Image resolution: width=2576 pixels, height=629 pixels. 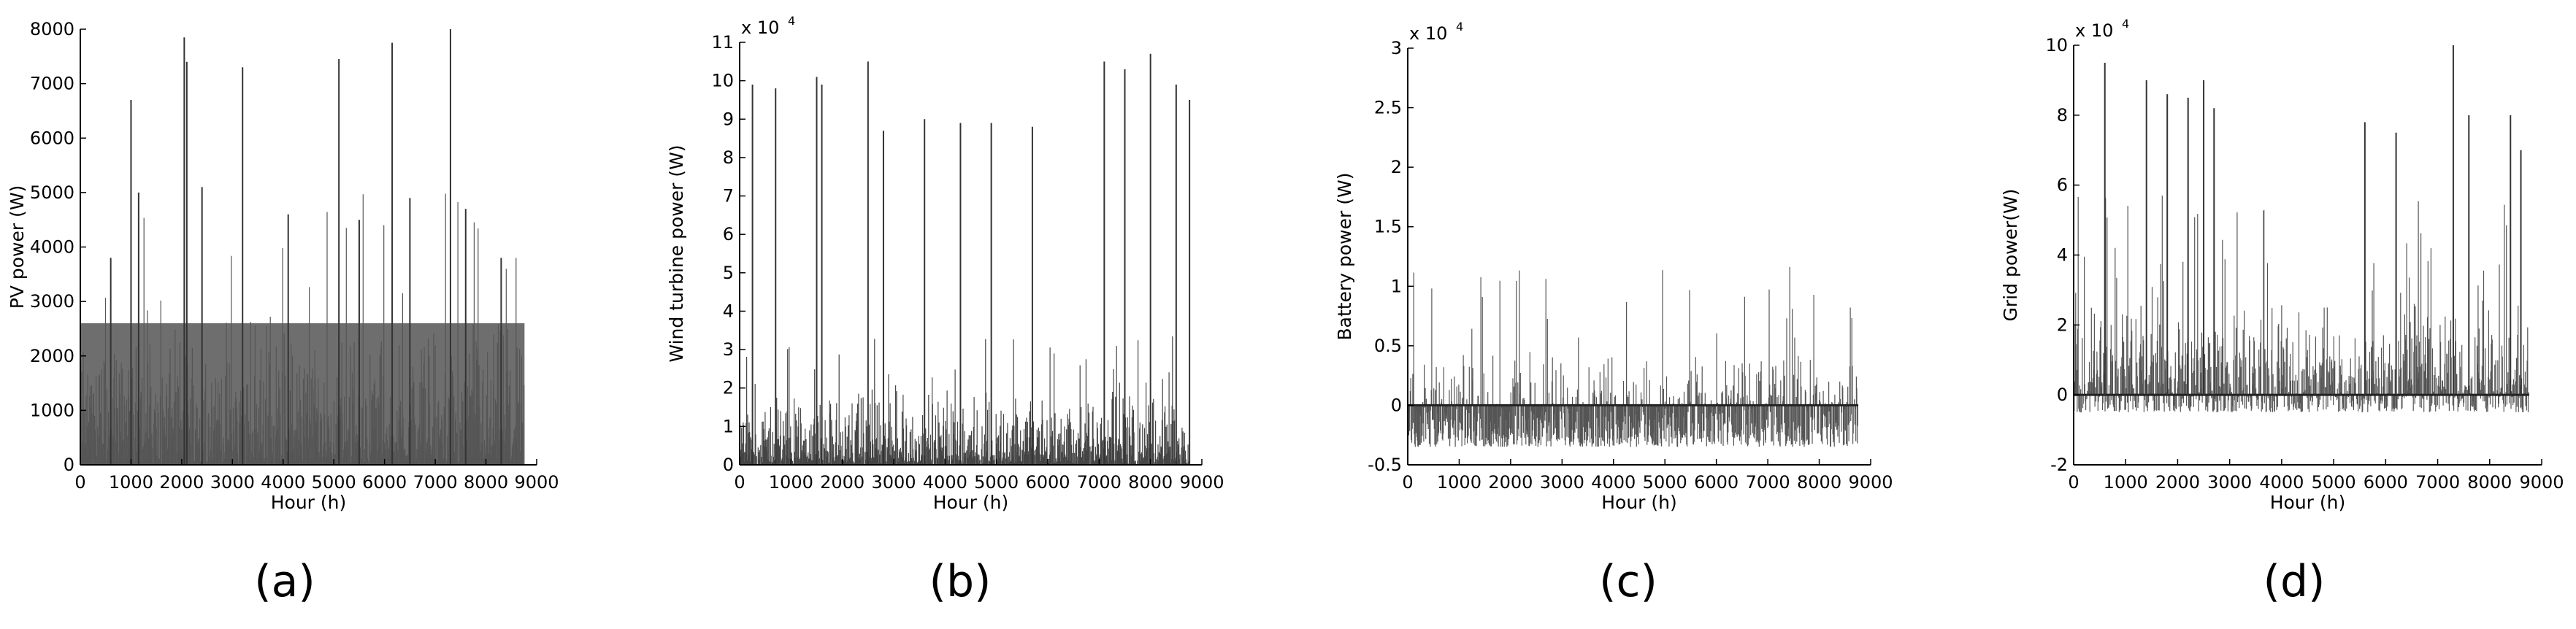 What do you see at coordinates (1388, 227) in the screenshot?
I see `y-tick-label: 1.5` at bounding box center [1388, 227].